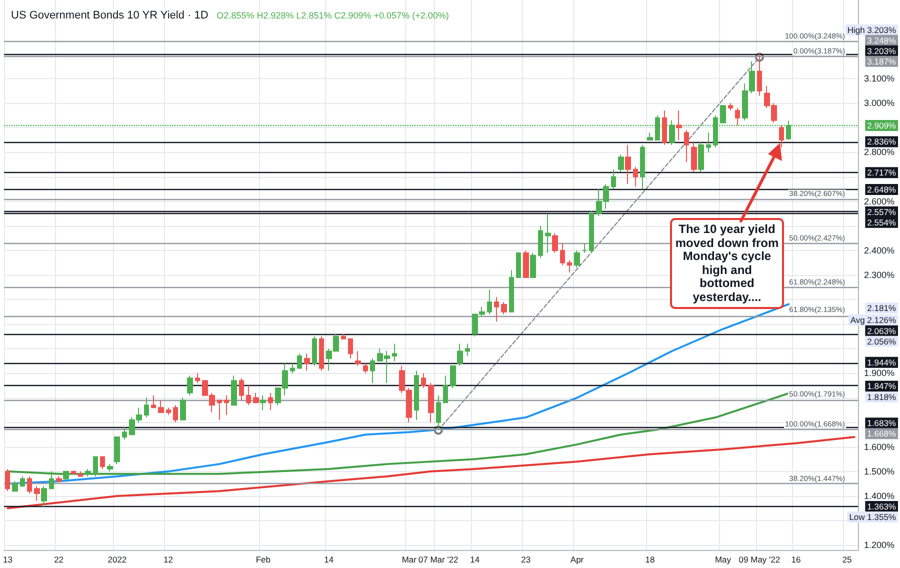 This screenshot has height=568, width=900. I want to click on y-tick-label: 1.200%, so click(879, 545).